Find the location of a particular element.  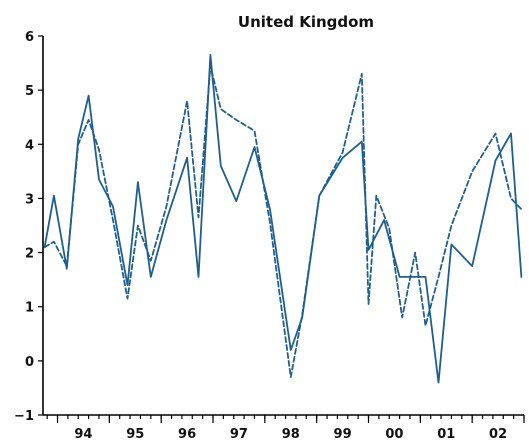

x-tick-label: 01 is located at coordinates (446, 434).